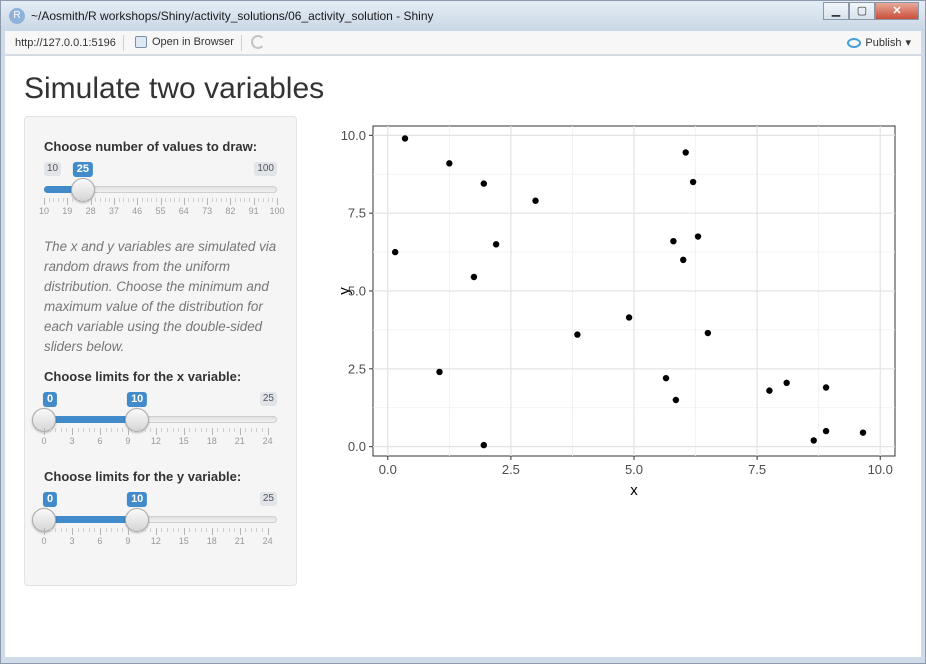  I want to click on slider-tick-label: 100, so click(277, 211).